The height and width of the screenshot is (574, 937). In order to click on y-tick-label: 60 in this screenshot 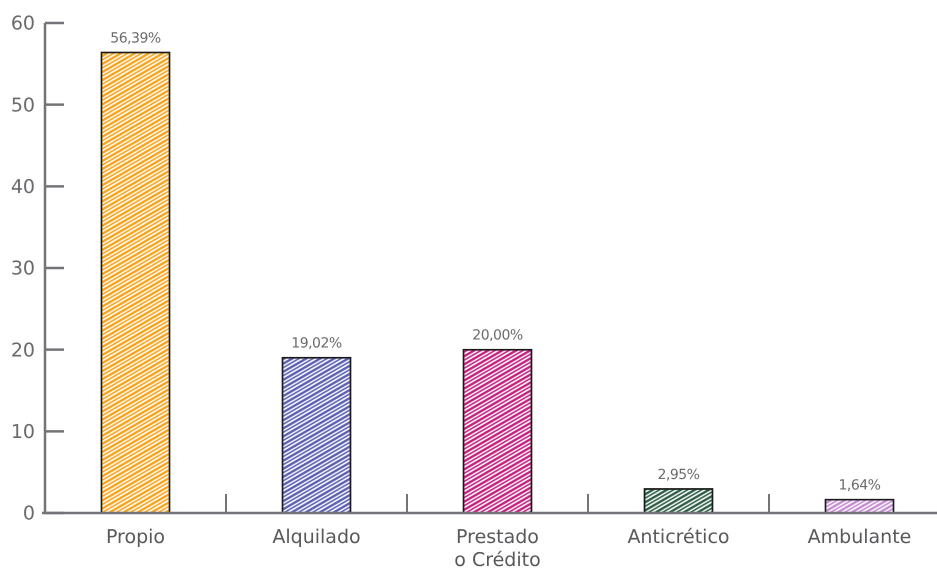, I will do `click(22, 23)`.